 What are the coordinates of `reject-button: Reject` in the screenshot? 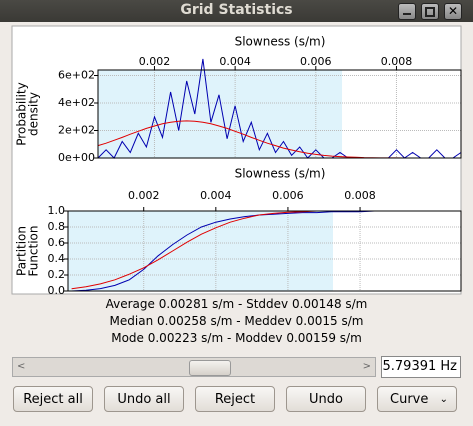 It's located at (235, 399).